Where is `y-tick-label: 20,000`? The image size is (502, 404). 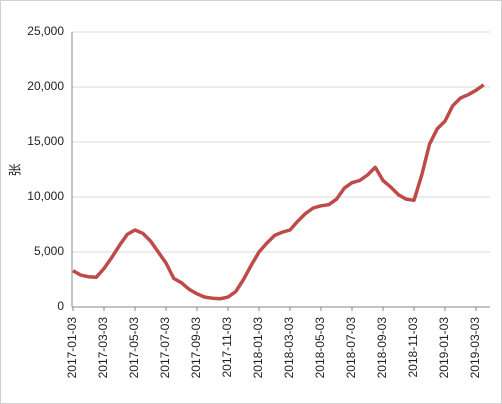 y-tick-label: 20,000 is located at coordinates (45, 86).